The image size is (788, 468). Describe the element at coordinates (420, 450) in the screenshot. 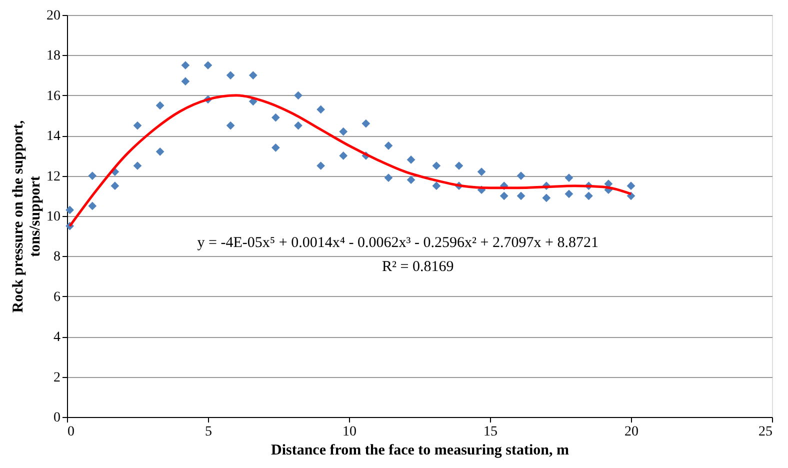

I see `x-axis-title: Distance from the face to measuring station, m` at that location.